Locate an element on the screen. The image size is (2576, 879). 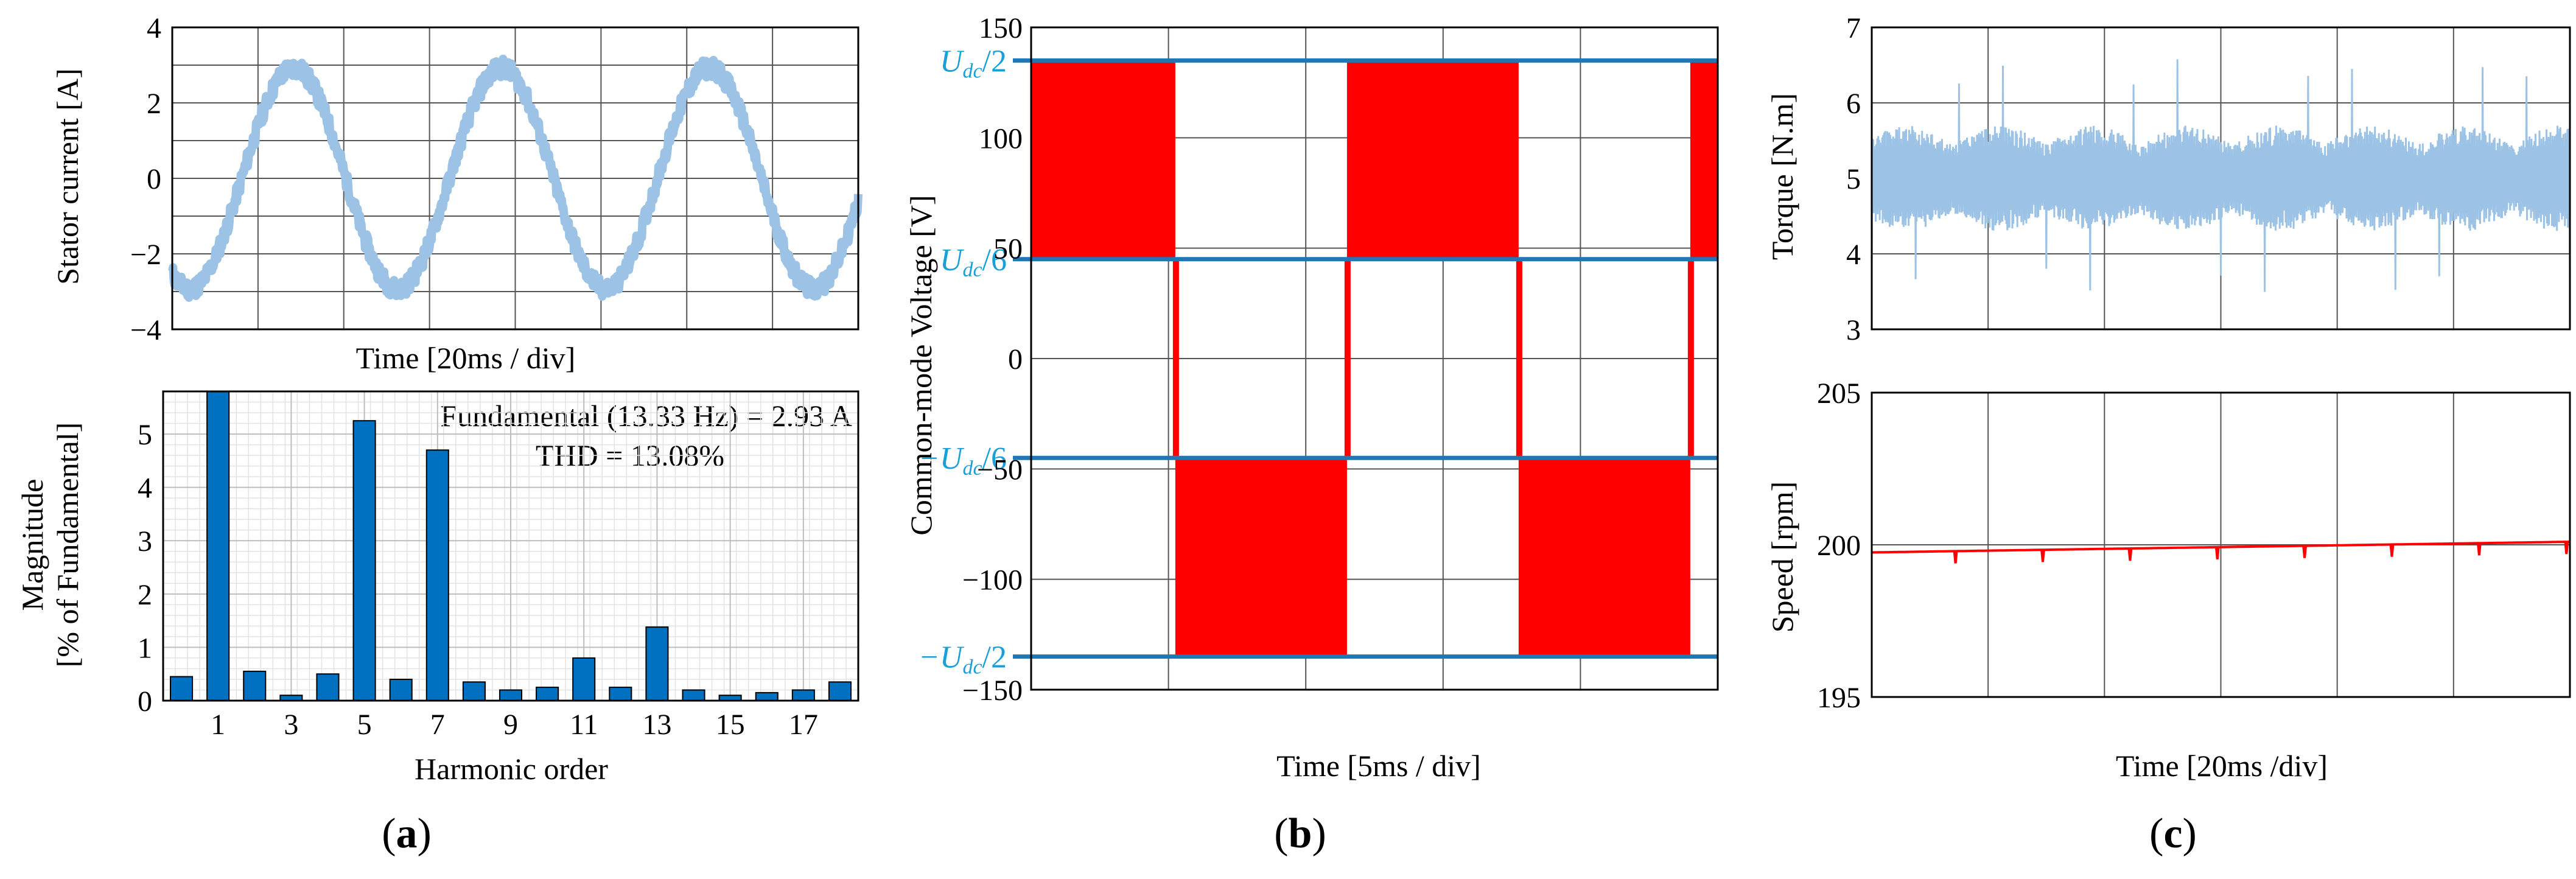
stator-current-line is located at coordinates (515, 178).